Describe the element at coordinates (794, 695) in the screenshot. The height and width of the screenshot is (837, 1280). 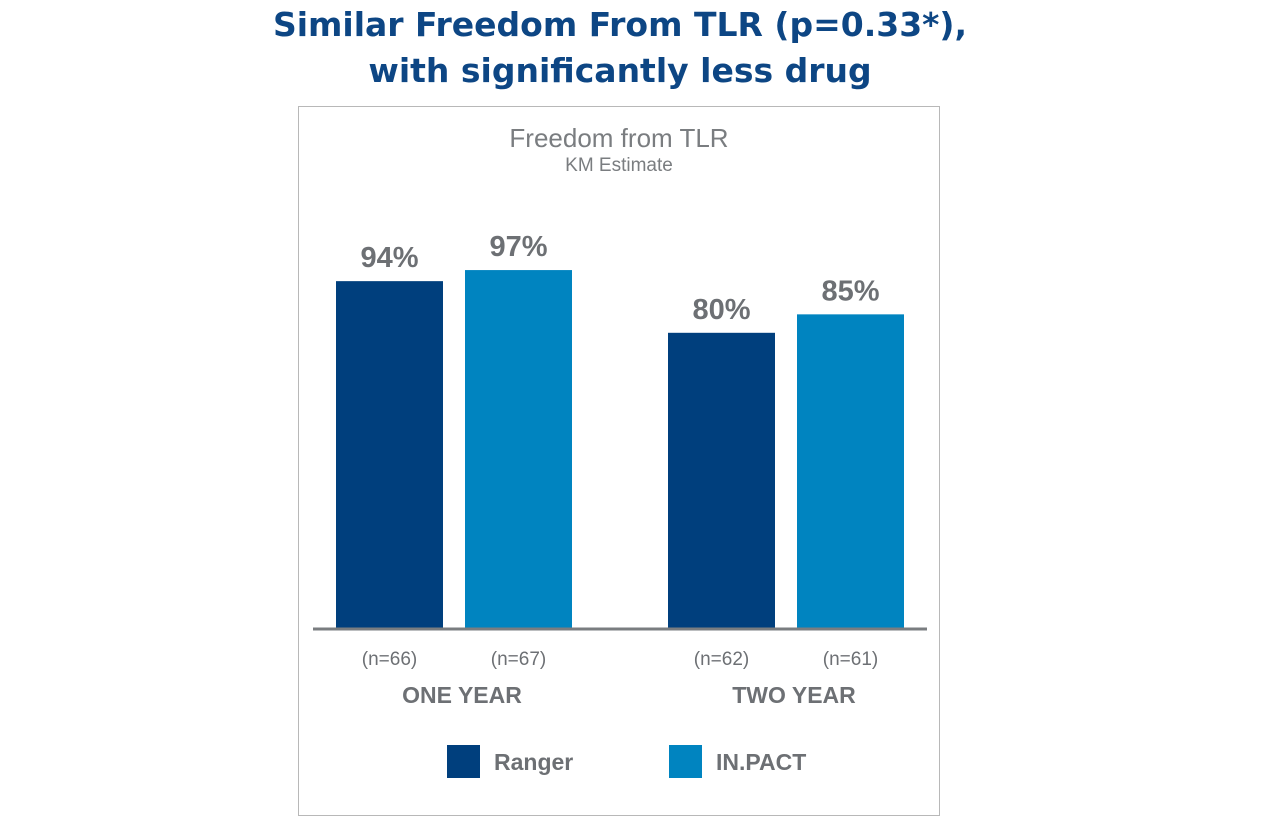
I see `category-label-two-year: TWO YEAR` at that location.